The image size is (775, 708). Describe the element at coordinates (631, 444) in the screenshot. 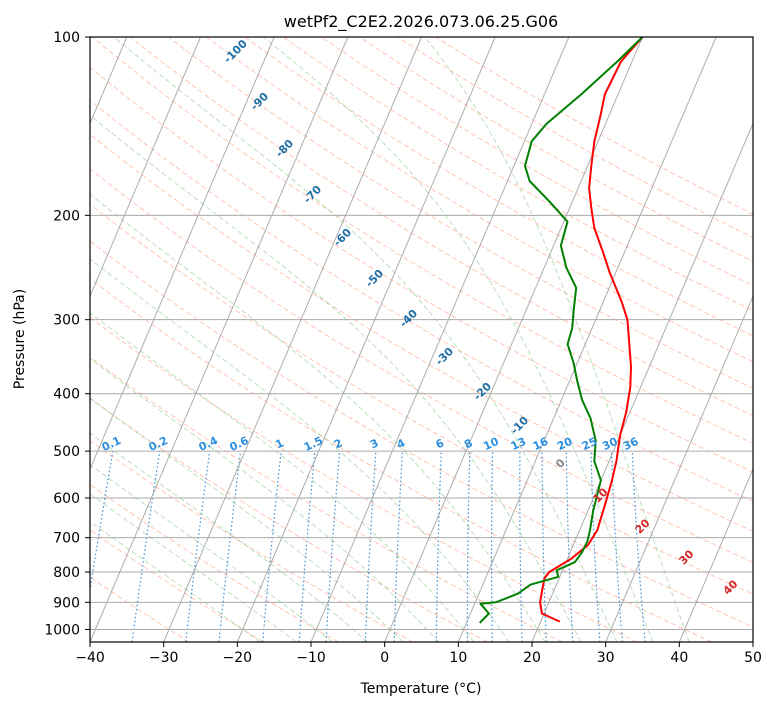

I see `mixing-ratio-label: 36` at that location.